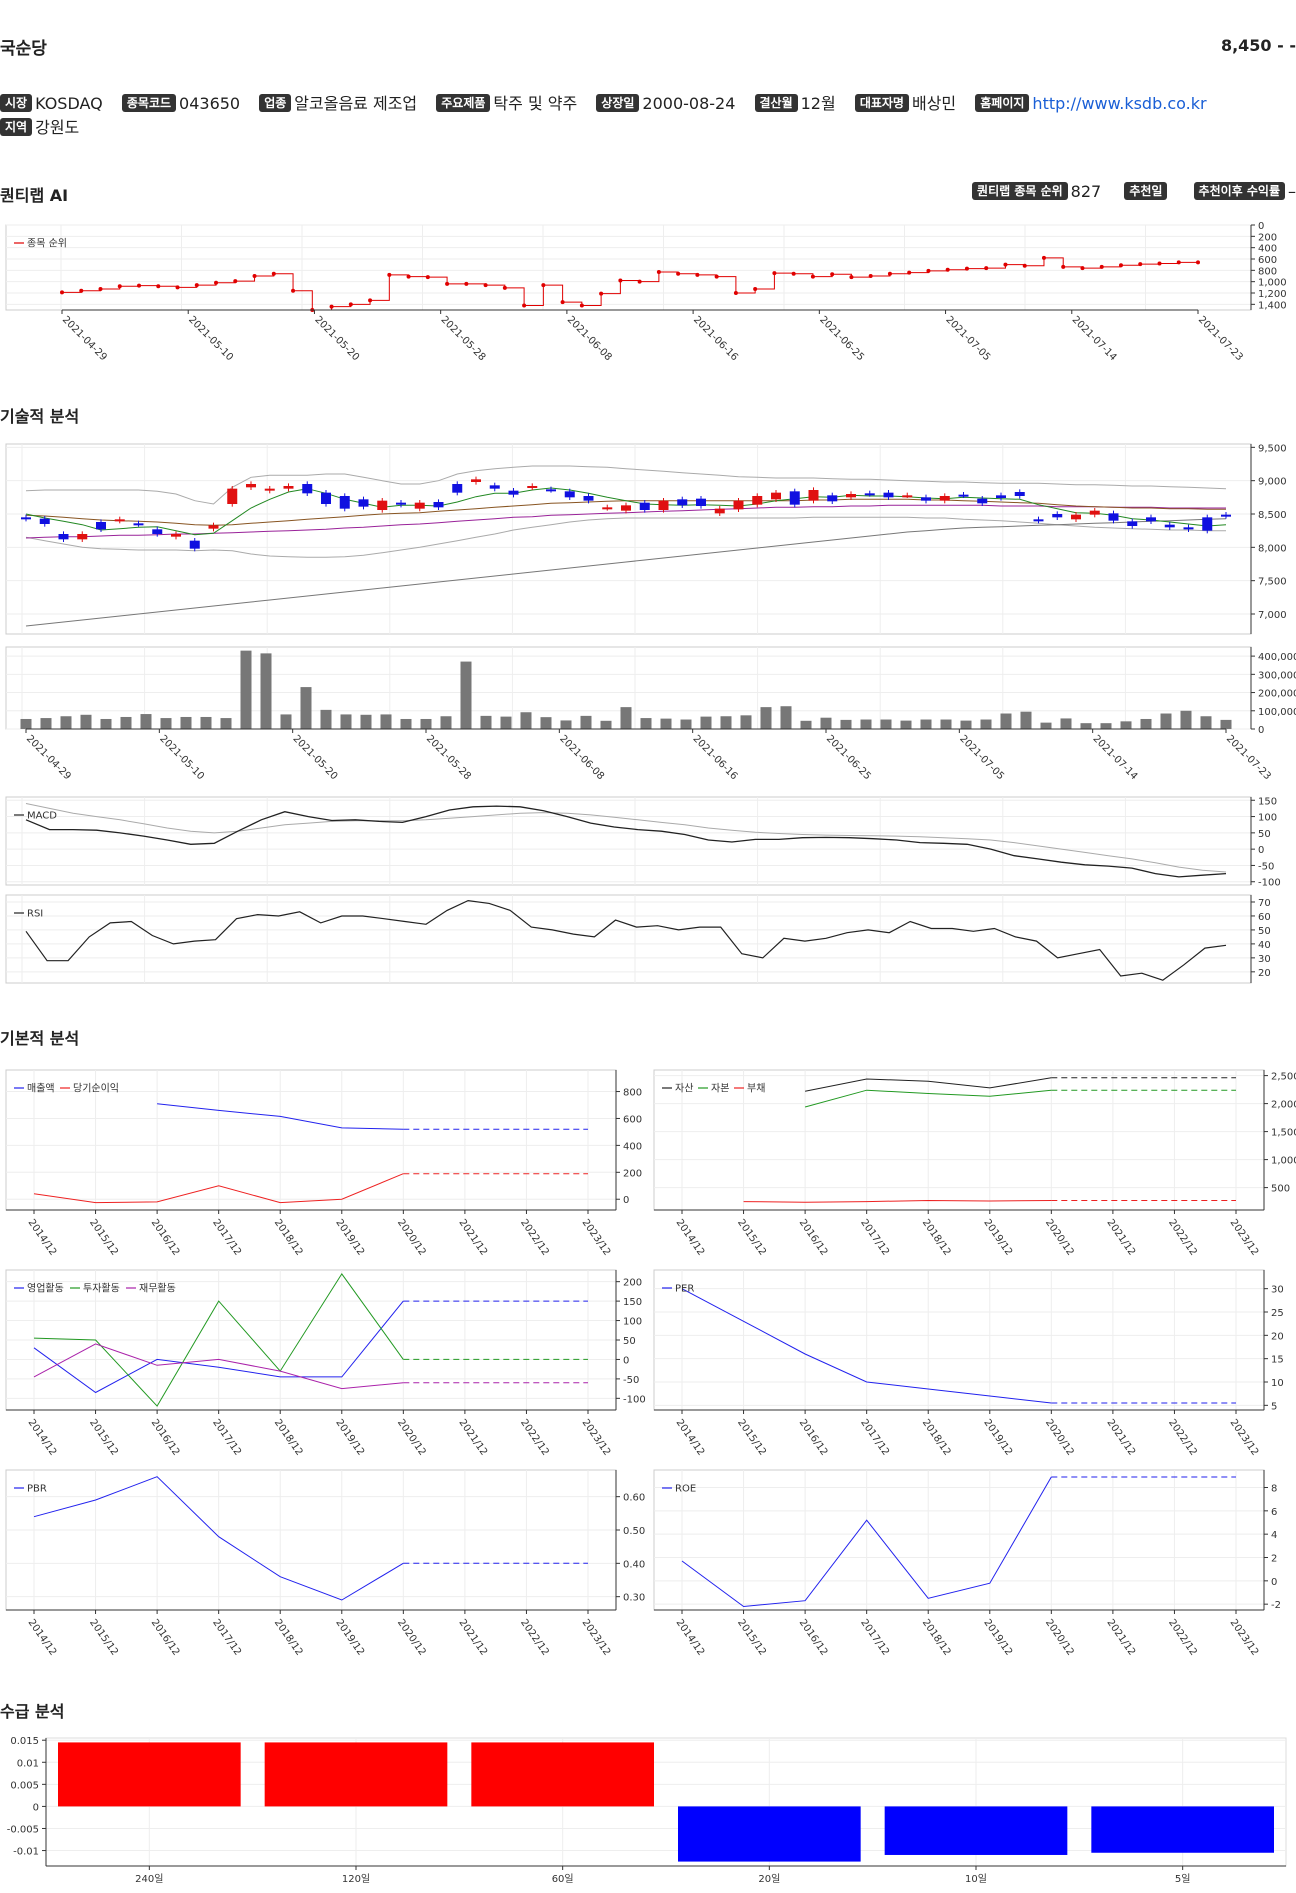 Image resolution: width=1296 pixels, height=1893 pixels. What do you see at coordinates (1246, 45) in the screenshot?
I see `price-value: 8,450` at bounding box center [1246, 45].